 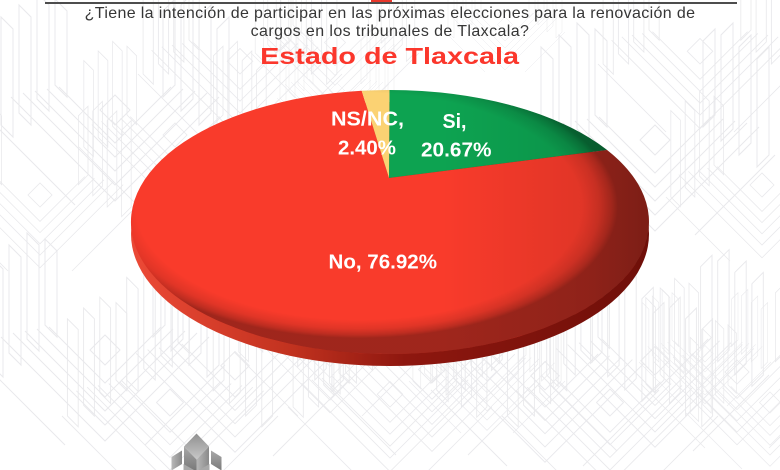 I want to click on svg-text: 20.67%, so click(x=456, y=151).